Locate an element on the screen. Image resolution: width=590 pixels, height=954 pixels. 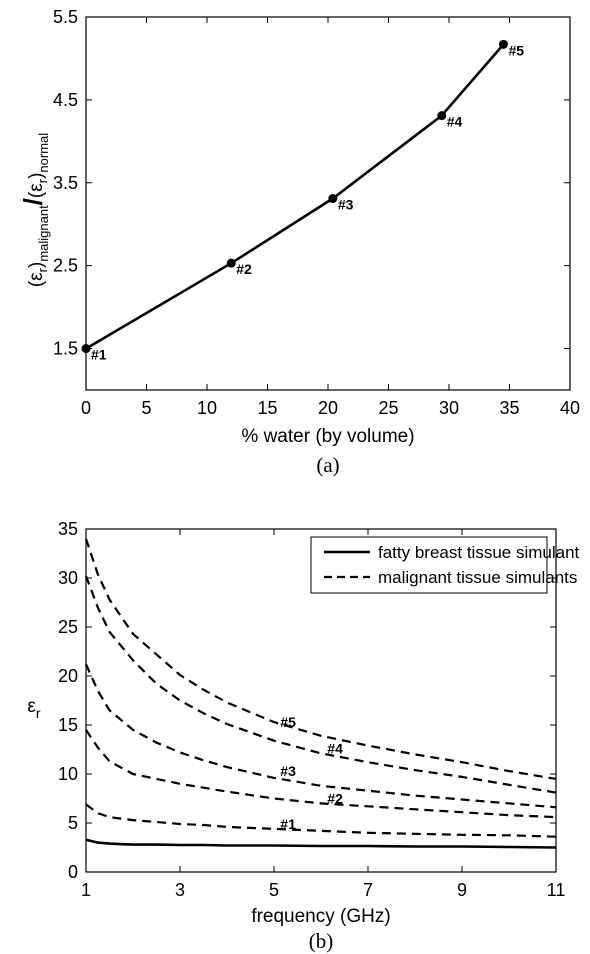
curve-label-b: #2 is located at coordinates (335, 798).